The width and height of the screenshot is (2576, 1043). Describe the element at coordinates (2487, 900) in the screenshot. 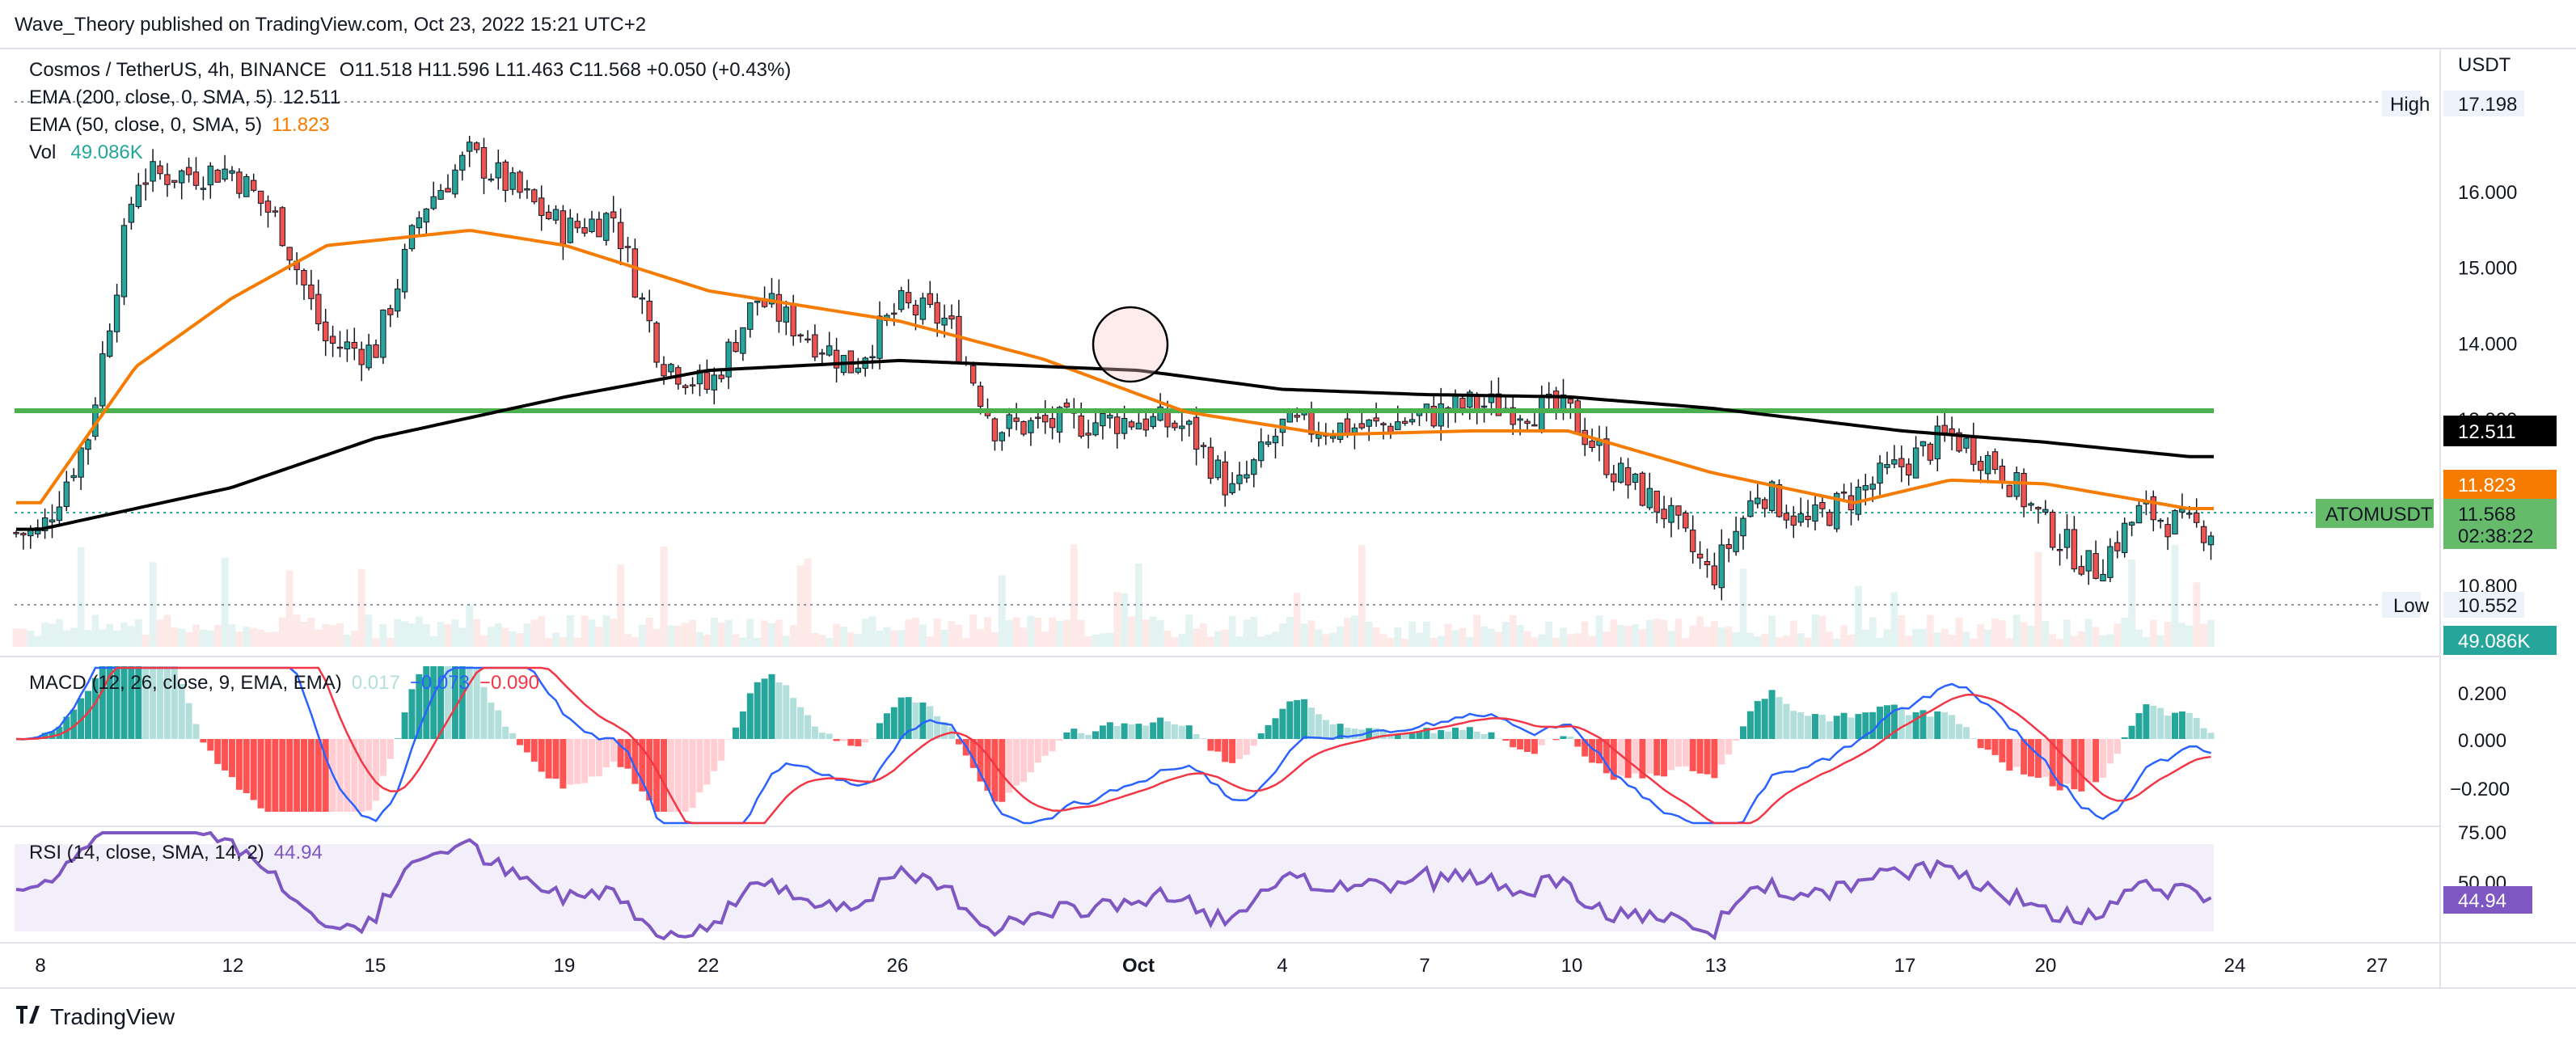

I see `rsi-value-tag` at that location.